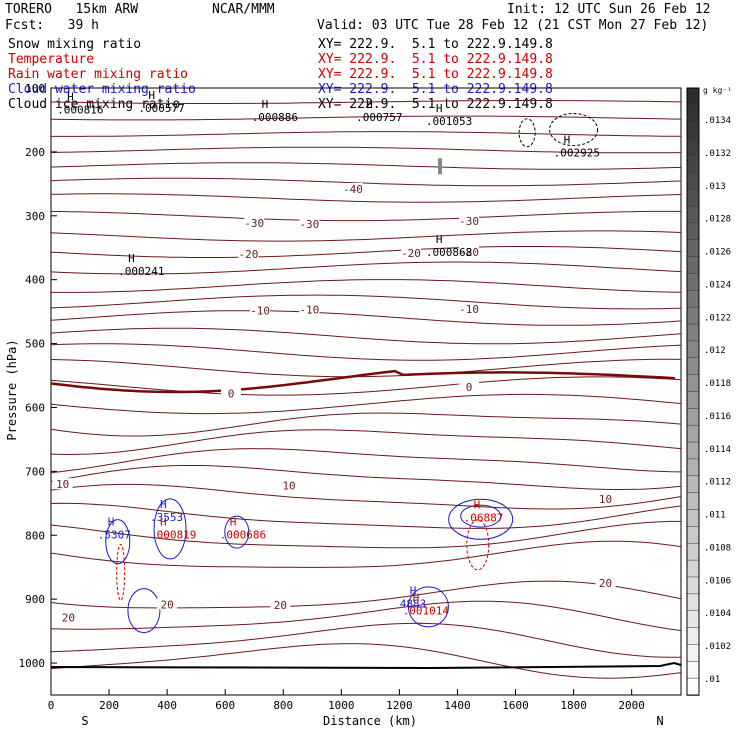 Image resolution: width=740 pixels, height=740 pixels. Describe the element at coordinates (80, 109) in the screenshot. I see `maximum-value-label: .000816` at that location.